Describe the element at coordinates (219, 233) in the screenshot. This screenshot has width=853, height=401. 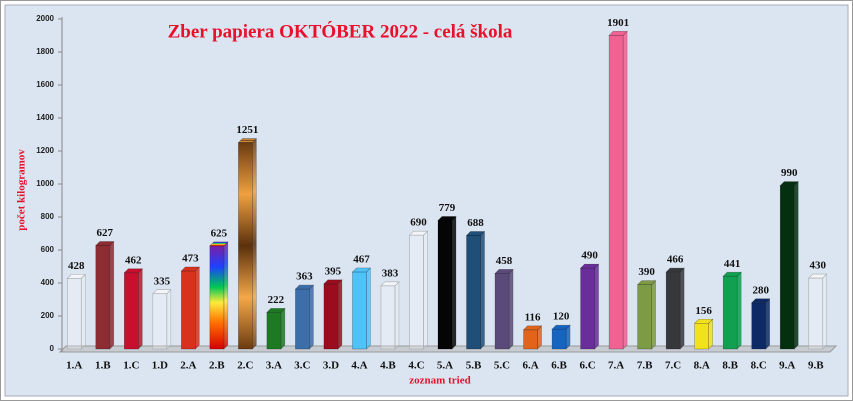
I see `value-label: 625` at that location.